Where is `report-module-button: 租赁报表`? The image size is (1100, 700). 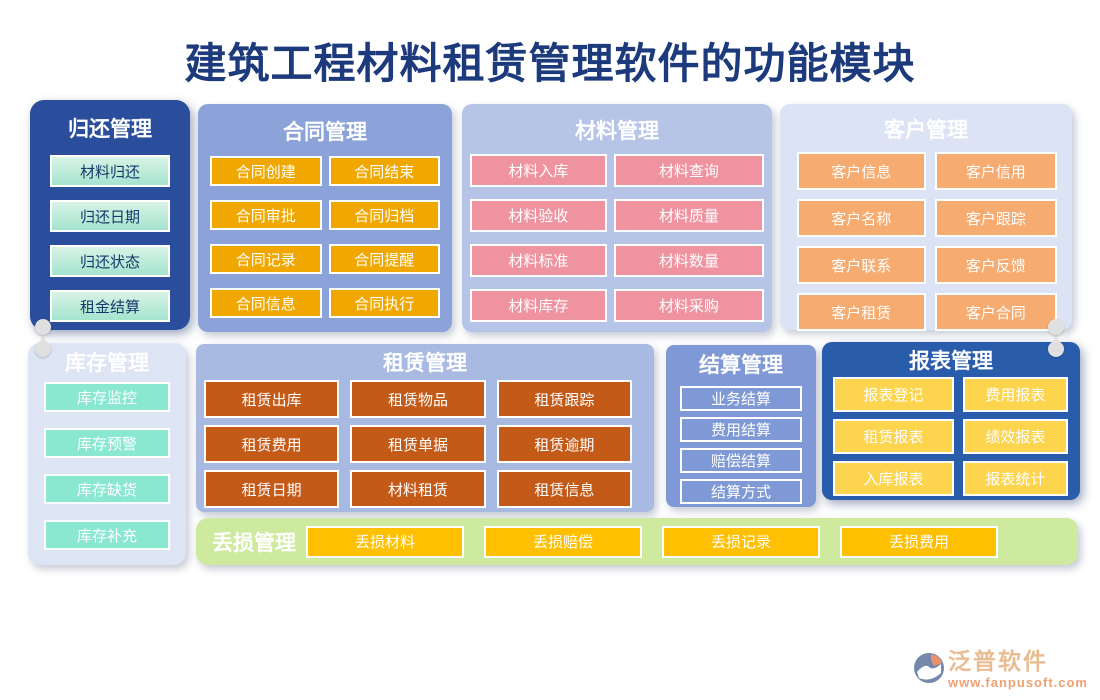
report-module-button: 租赁报表 is located at coordinates (893, 436).